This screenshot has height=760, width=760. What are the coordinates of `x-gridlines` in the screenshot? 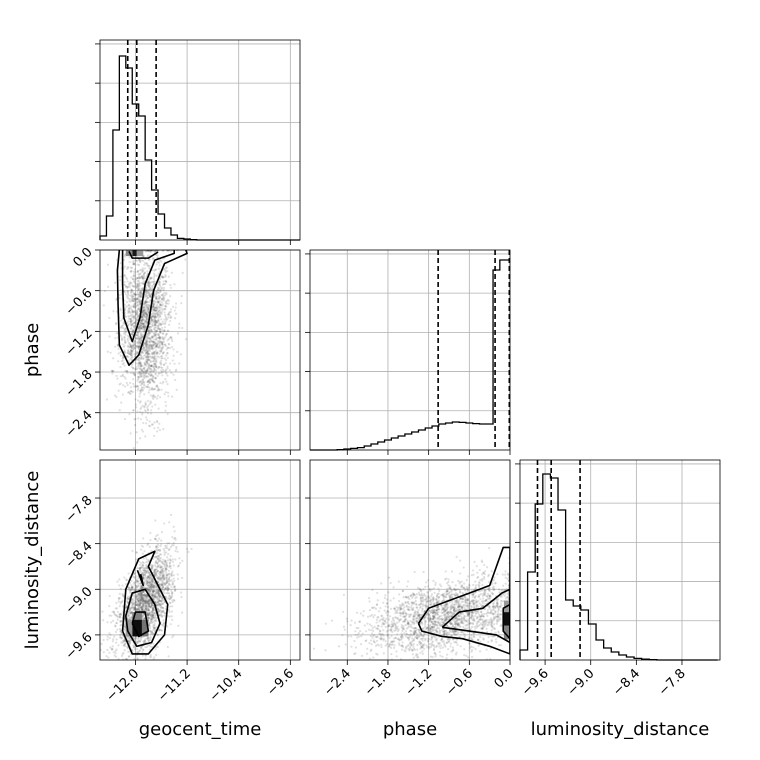 It's located at (213, 140).